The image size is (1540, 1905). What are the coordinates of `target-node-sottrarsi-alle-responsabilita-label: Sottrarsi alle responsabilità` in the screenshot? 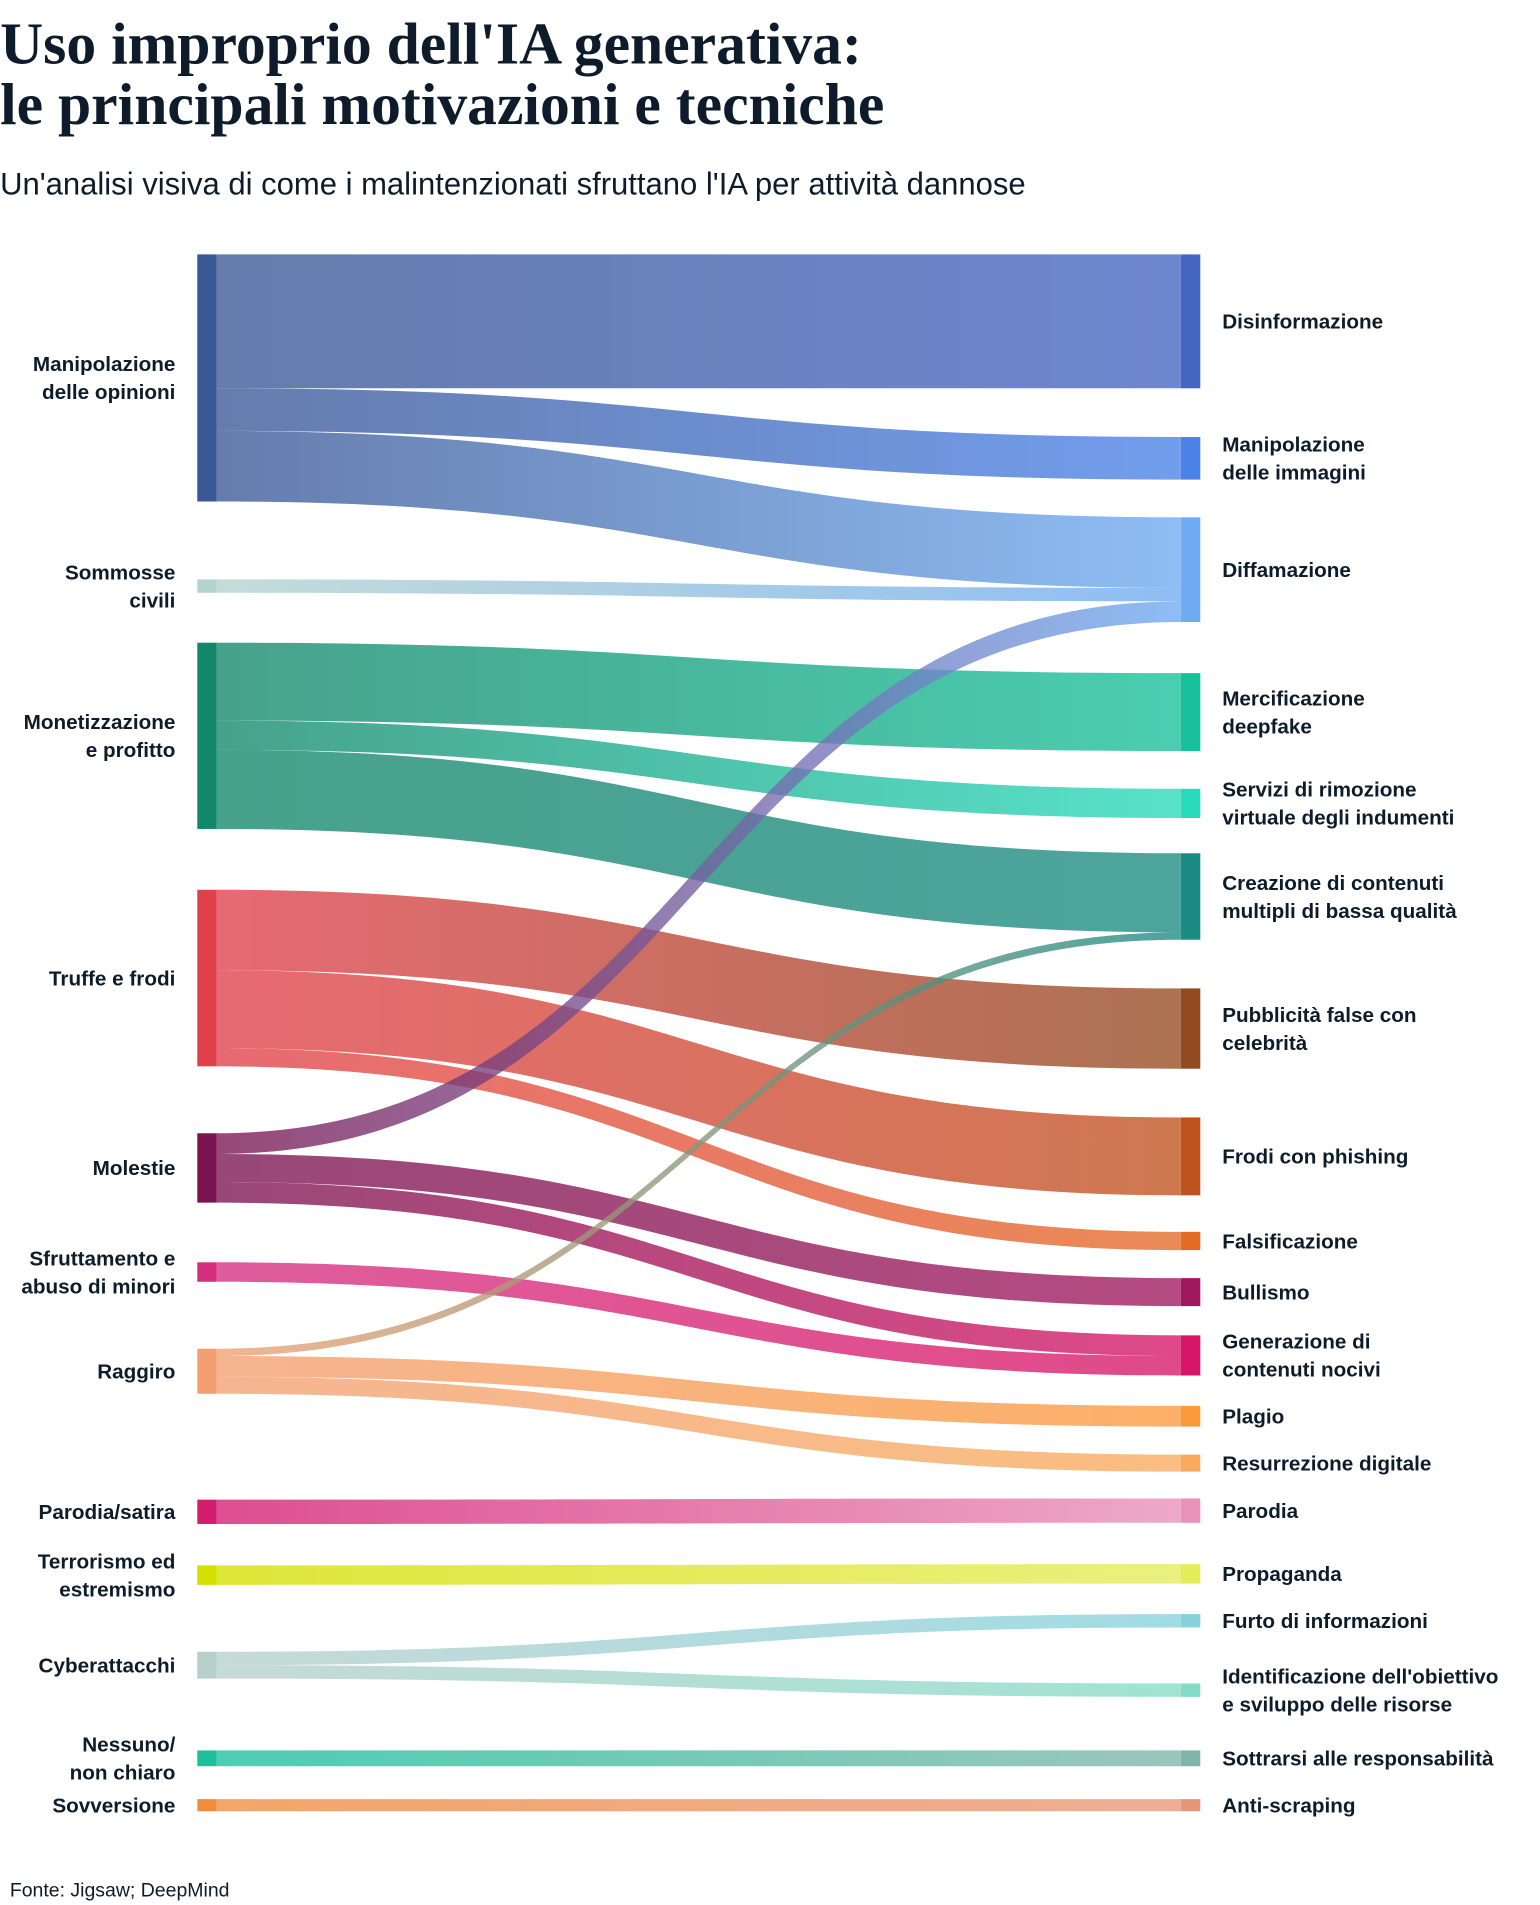 It's located at (1358, 1759).